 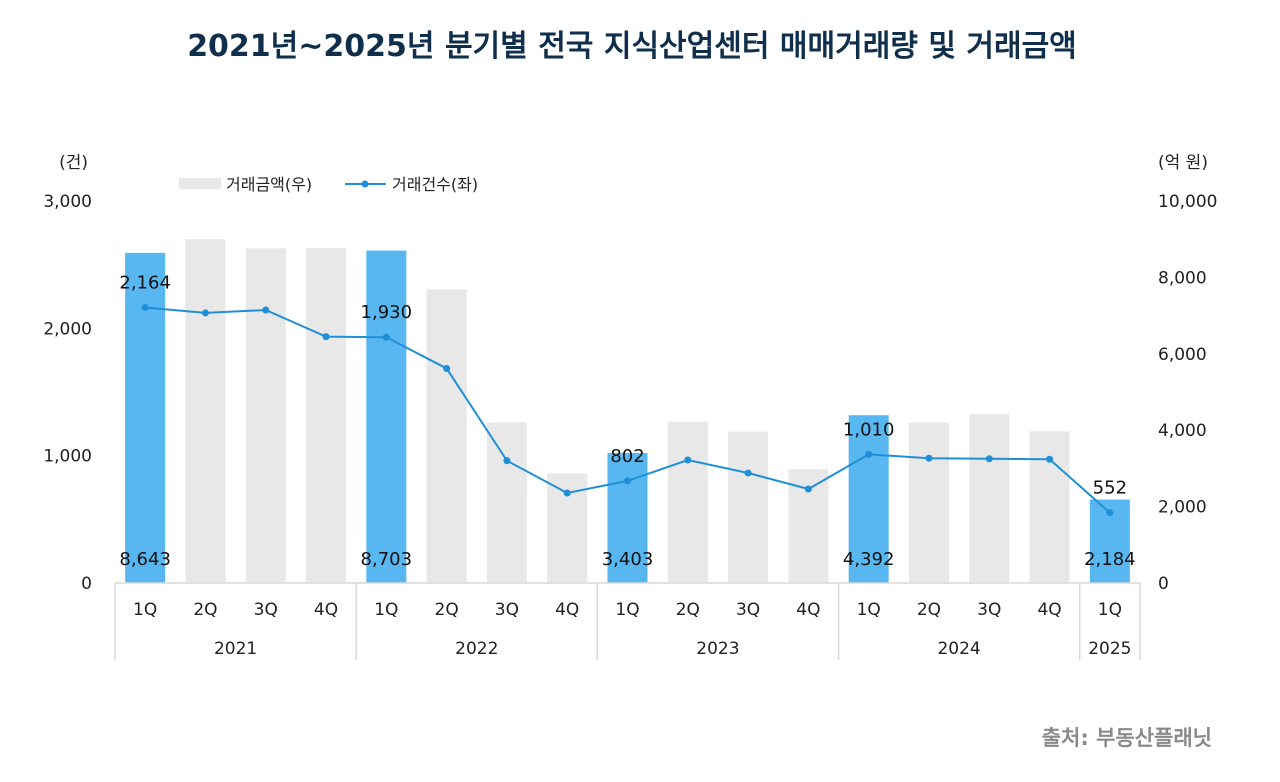 I want to click on right-axis-tick: 0, so click(x=1163, y=584).